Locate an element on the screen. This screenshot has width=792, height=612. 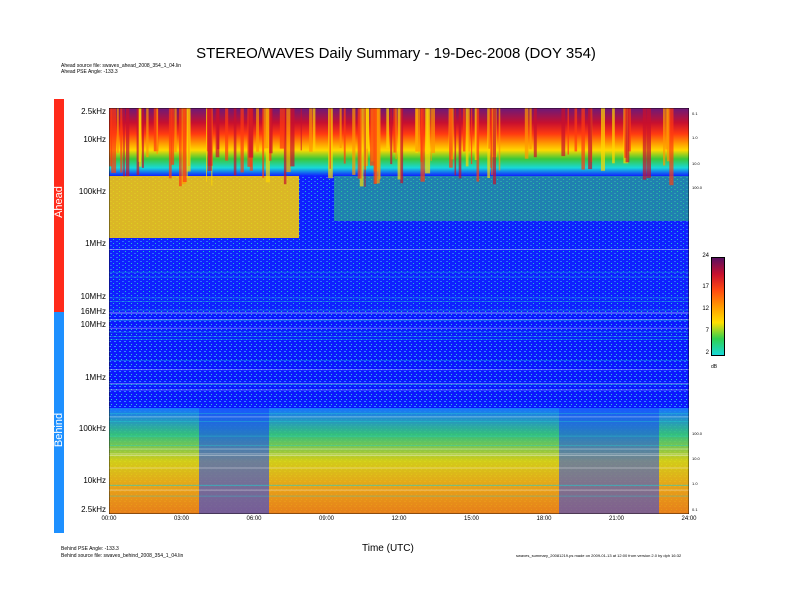
behind-panel-bar: Behind is located at coordinates (59, 422).